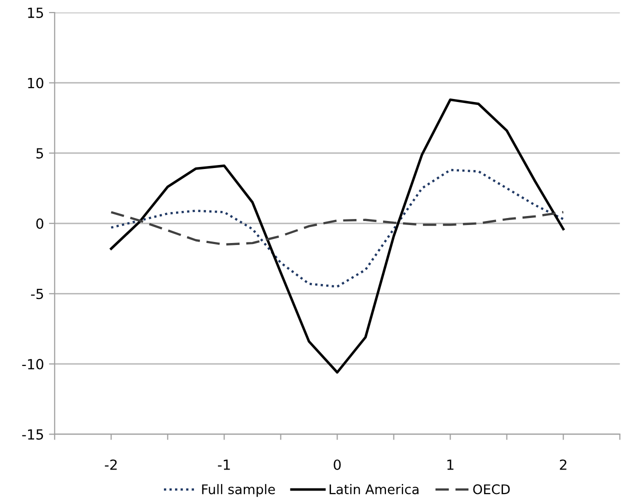 This screenshot has width=628, height=502. What do you see at coordinates (40, 153) in the screenshot?
I see `y-tick-label: 5` at bounding box center [40, 153].